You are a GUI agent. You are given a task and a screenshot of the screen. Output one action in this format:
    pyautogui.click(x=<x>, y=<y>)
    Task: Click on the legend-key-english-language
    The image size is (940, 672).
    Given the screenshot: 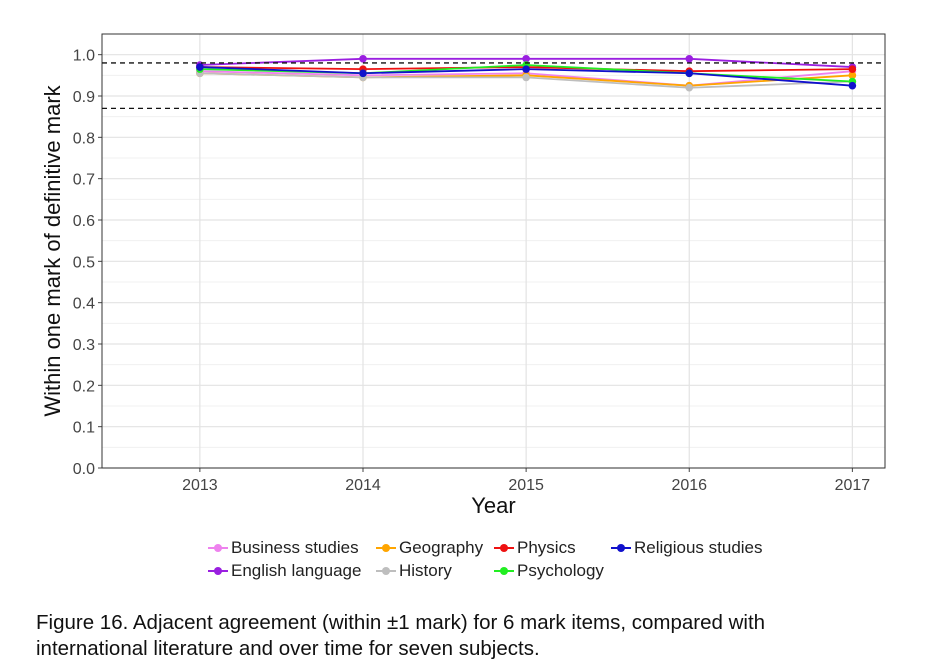 What is the action you would take?
    pyautogui.click(x=218, y=571)
    